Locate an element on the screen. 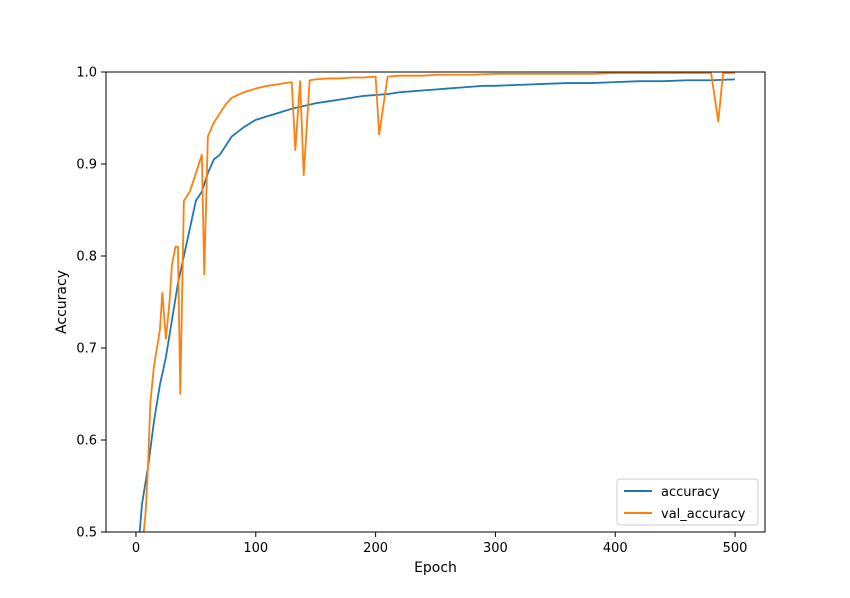 The width and height of the screenshot is (850, 598). x-tick-label: 400 is located at coordinates (615, 548).